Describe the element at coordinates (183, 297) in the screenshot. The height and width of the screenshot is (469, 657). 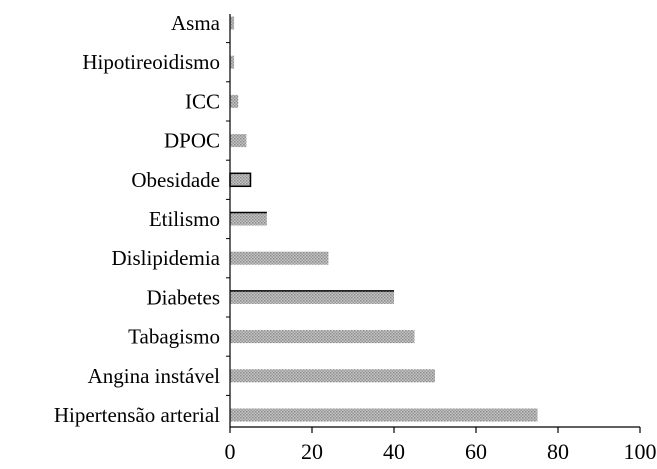
I see `category-label: Diabetes` at that location.